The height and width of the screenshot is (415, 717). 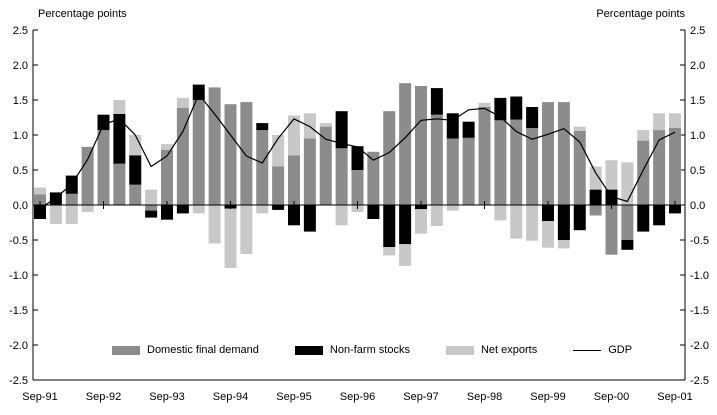 I want to click on right-tick-label: -1.5, so click(x=699, y=311).